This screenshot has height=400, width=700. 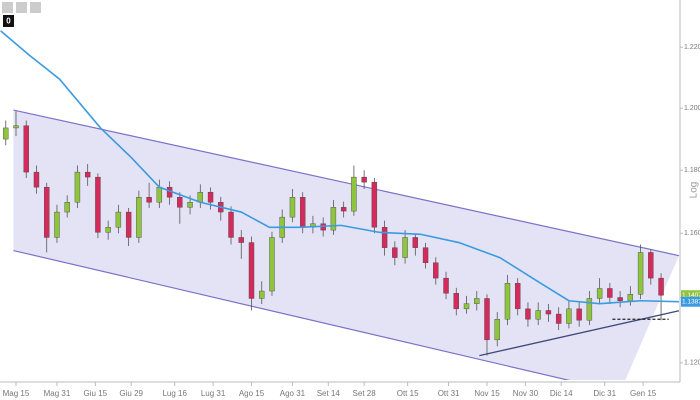 What do you see at coordinates (174, 393) in the screenshot?
I see `x-tick-label: Lug 16` at bounding box center [174, 393].